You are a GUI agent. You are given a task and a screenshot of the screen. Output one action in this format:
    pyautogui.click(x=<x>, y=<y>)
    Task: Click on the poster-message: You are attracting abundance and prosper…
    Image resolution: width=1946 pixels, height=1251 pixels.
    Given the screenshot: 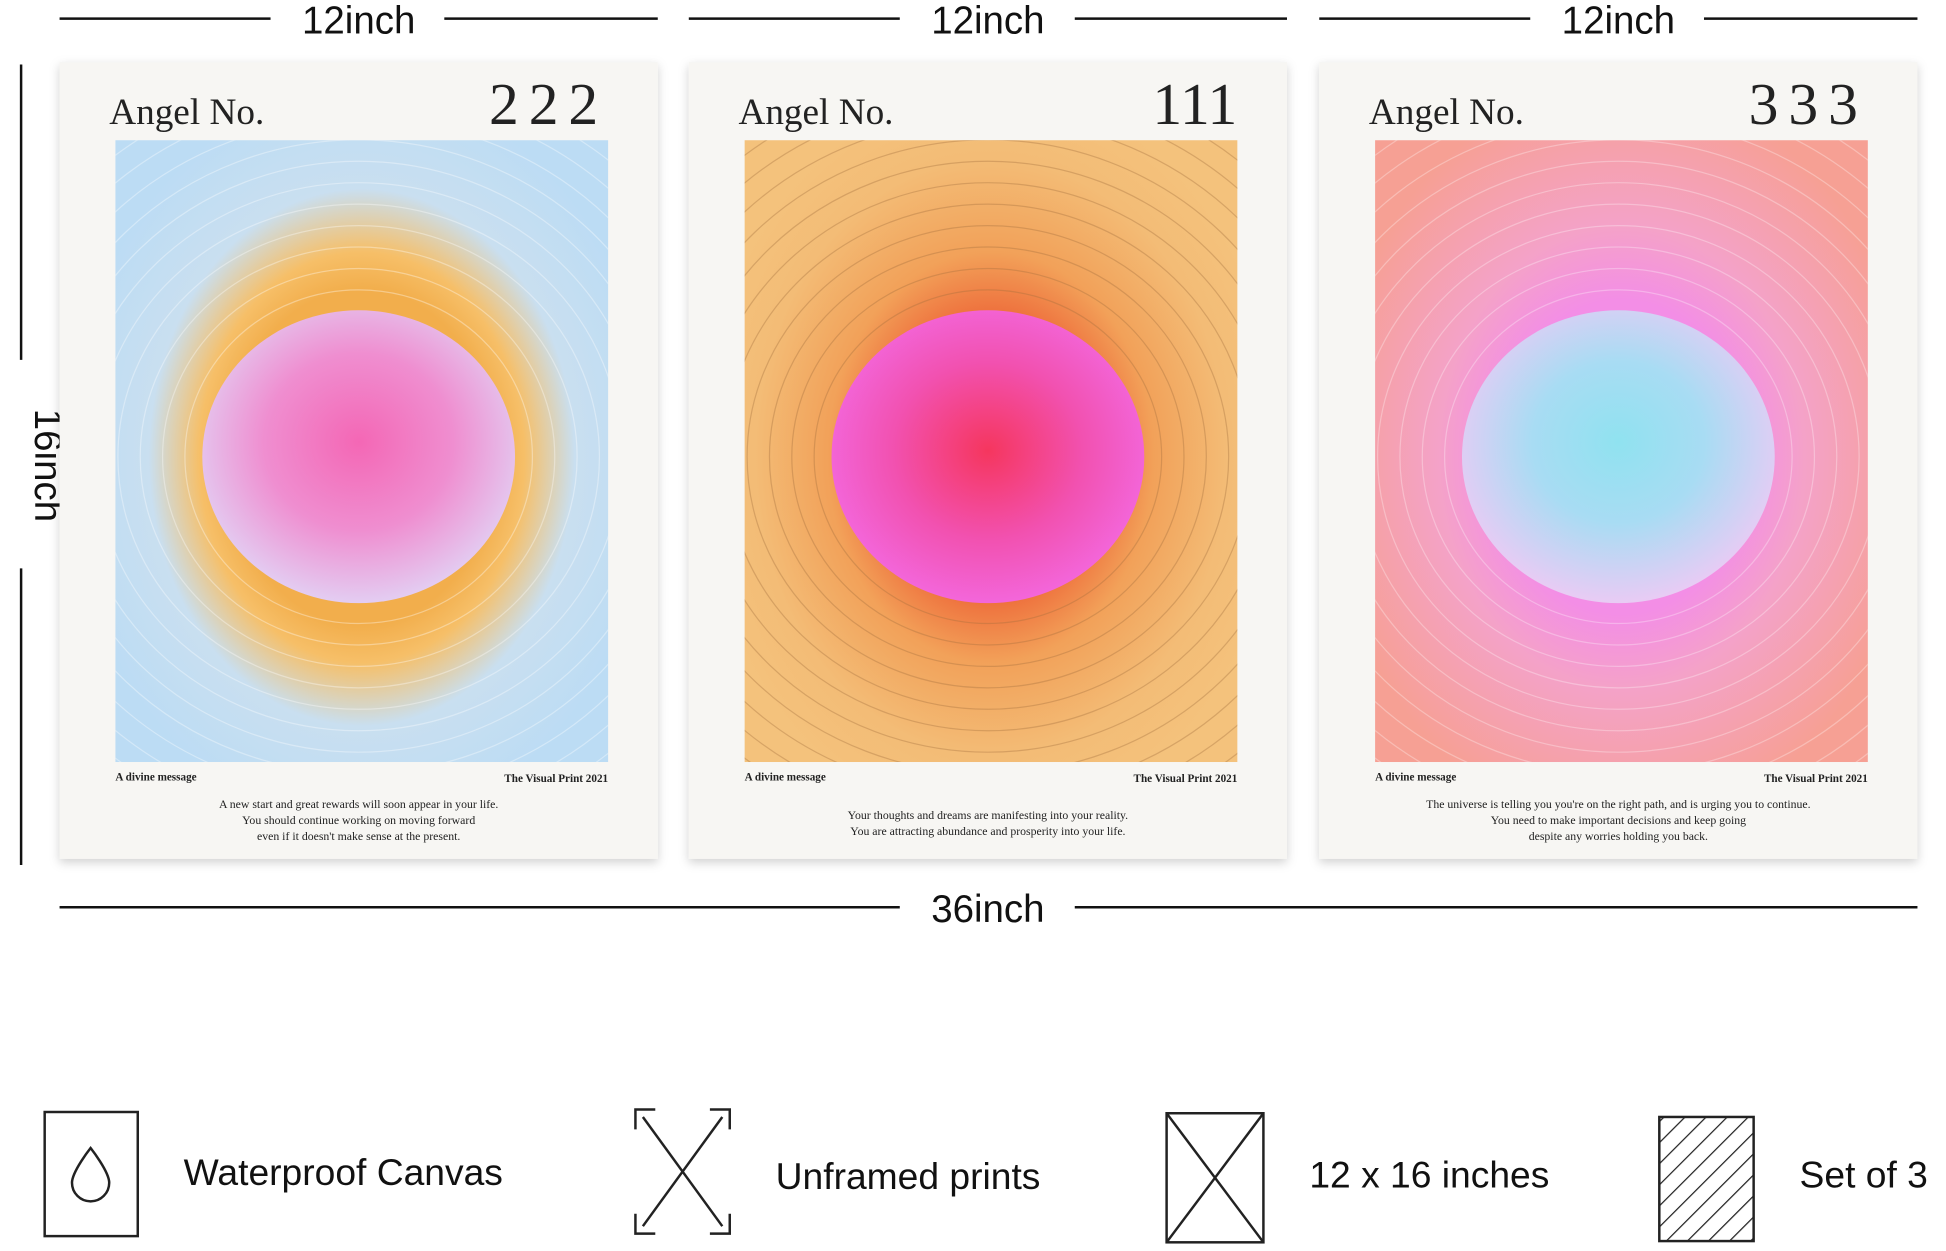 What is the action you would take?
    pyautogui.click(x=987, y=831)
    